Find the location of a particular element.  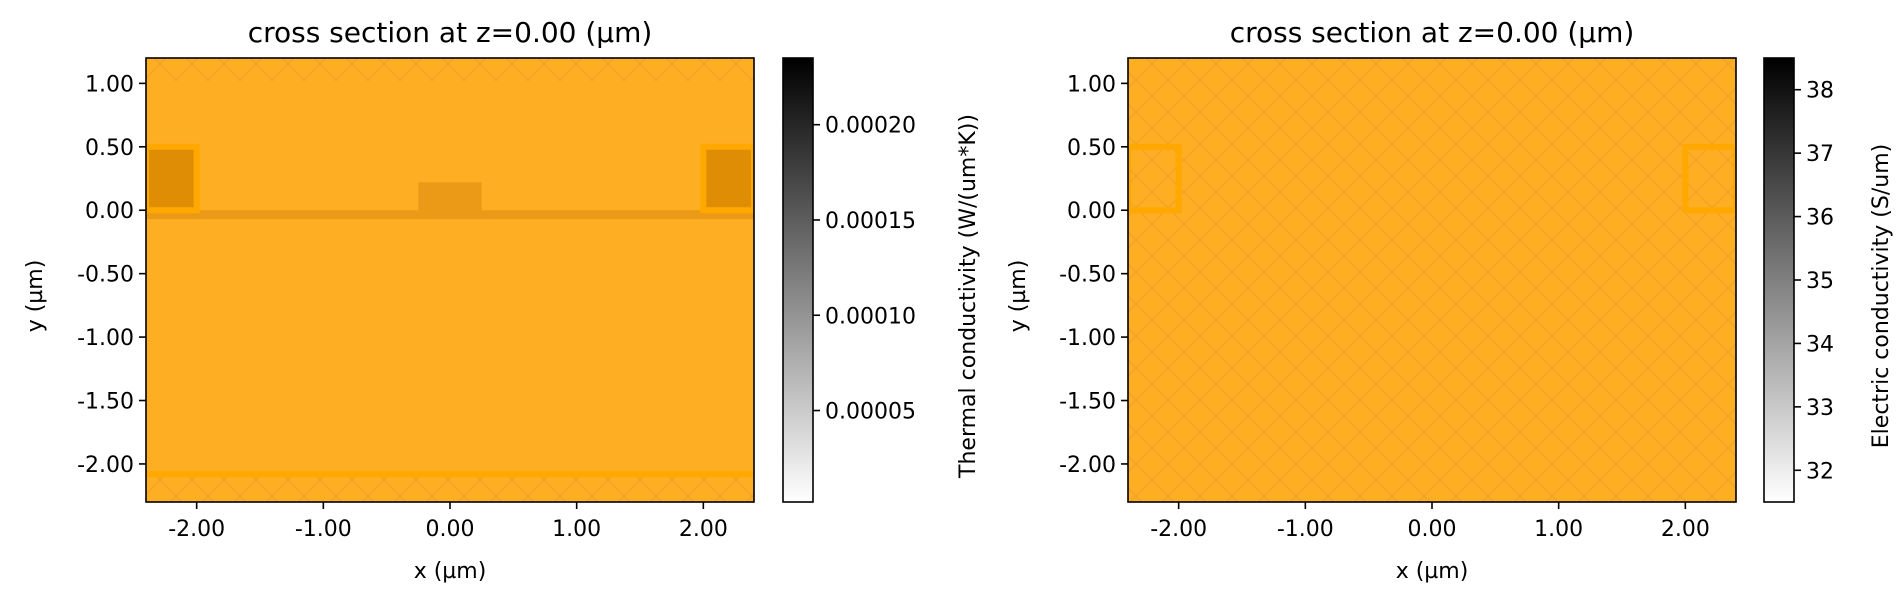

chart-2-colorbar: 32 33 34 35 36 37 38 is located at coordinates (1798, 280).